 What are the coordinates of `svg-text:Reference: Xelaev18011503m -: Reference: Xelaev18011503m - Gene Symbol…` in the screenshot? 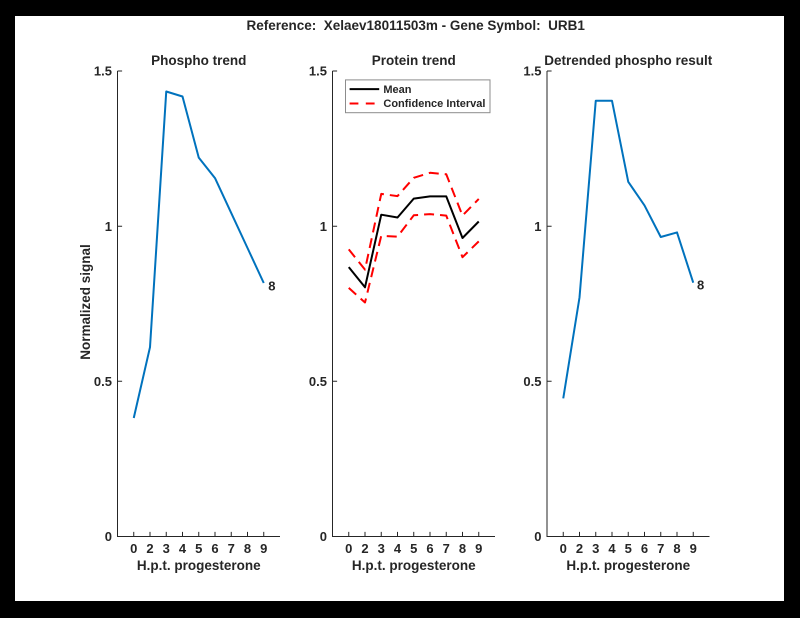 It's located at (415, 25).